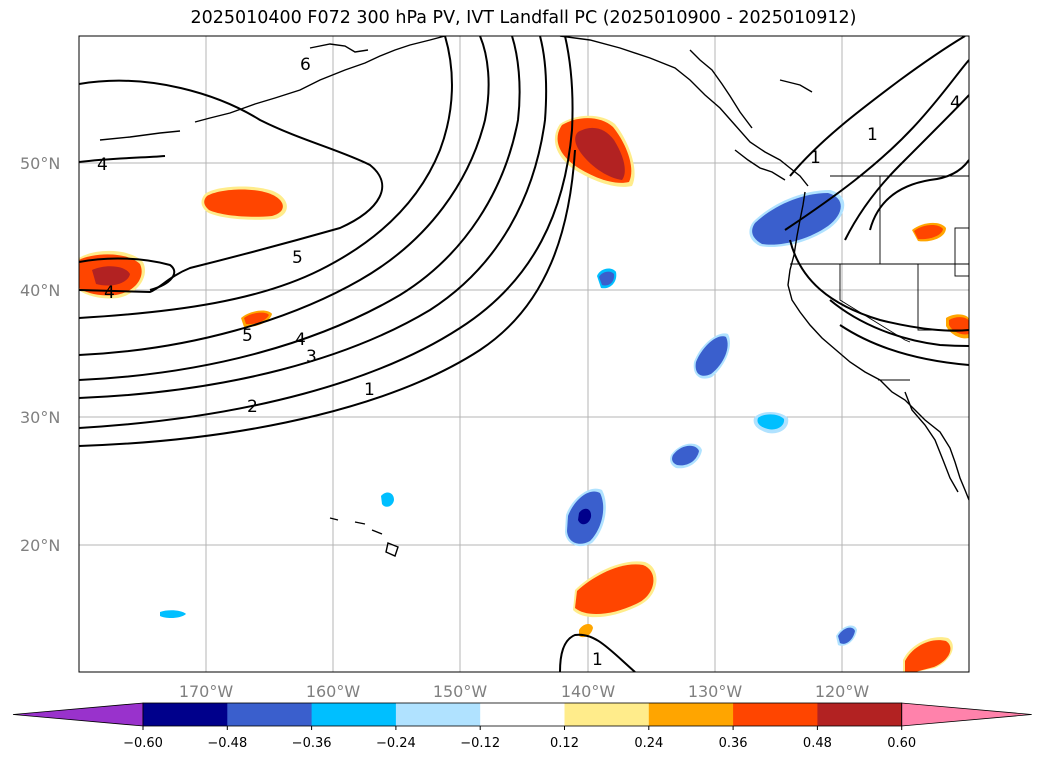 Image resolution: width=1047 pixels, height=765 pixels. What do you see at coordinates (333, 691) in the screenshot?
I see `lon-label: 160°W` at bounding box center [333, 691].